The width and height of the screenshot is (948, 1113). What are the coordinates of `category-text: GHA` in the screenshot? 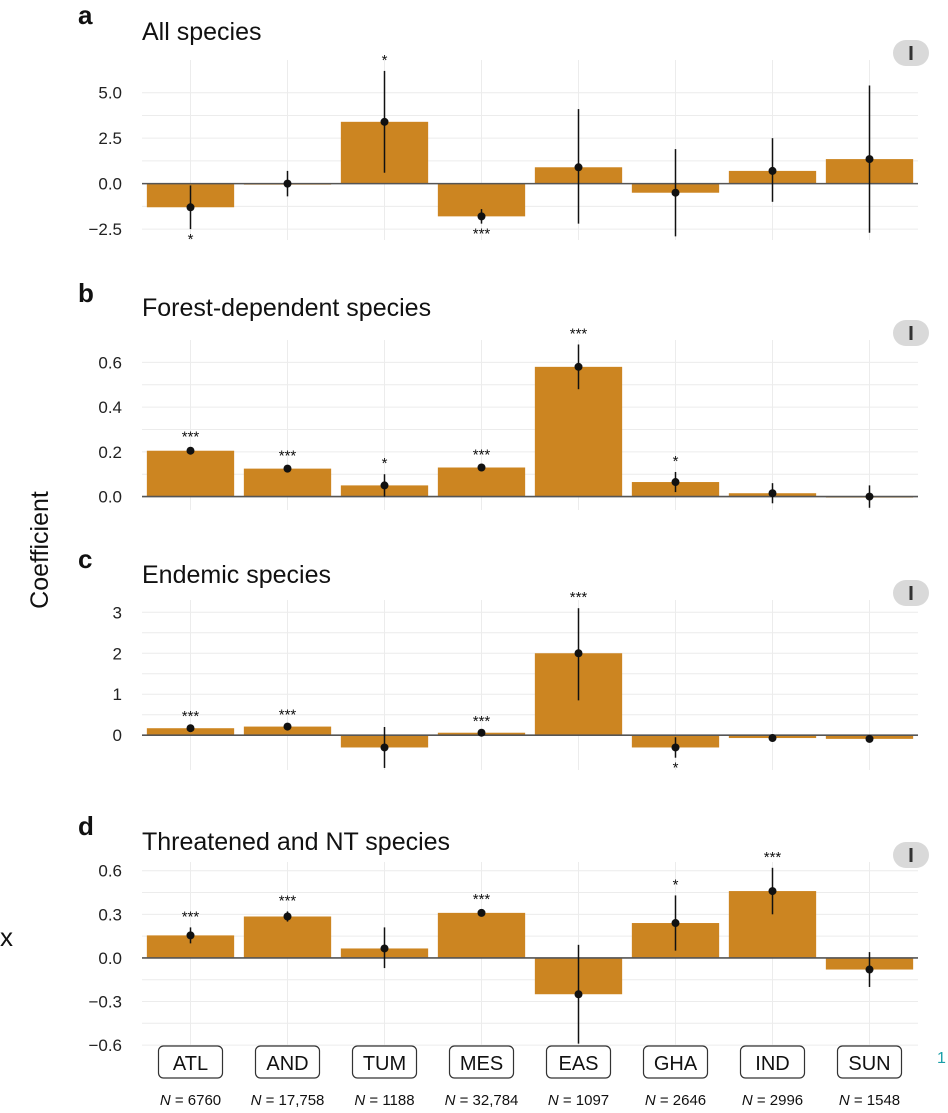 It's located at (676, 1064).